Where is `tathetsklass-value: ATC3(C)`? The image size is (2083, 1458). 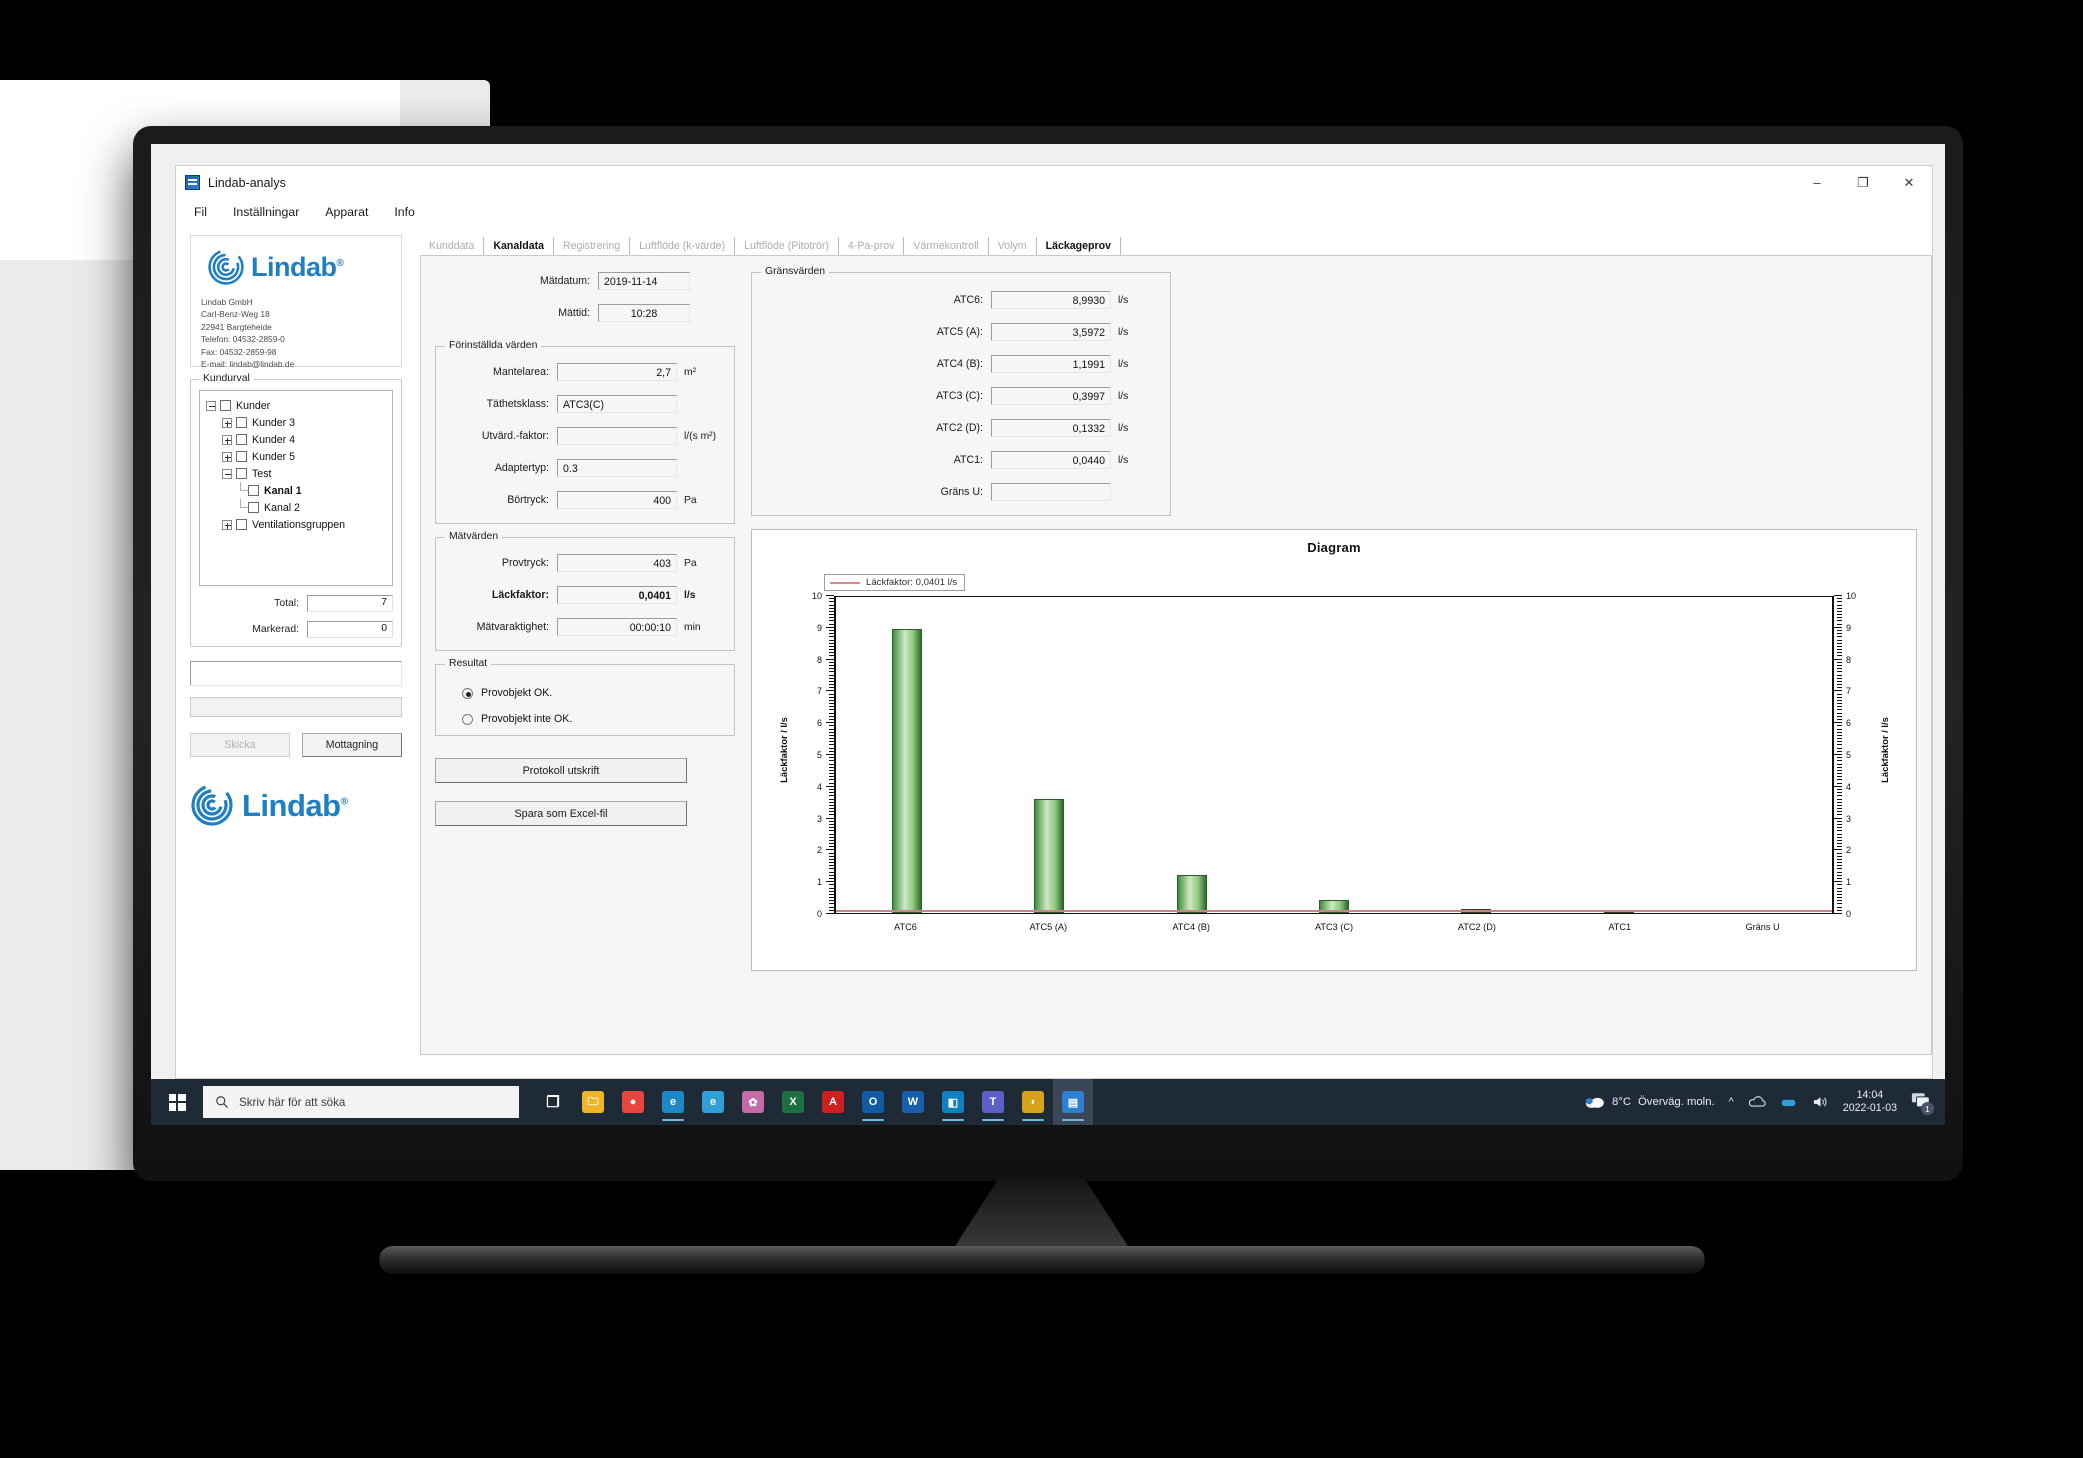 tathetsklass-value: ATC3(C) is located at coordinates (617, 404).